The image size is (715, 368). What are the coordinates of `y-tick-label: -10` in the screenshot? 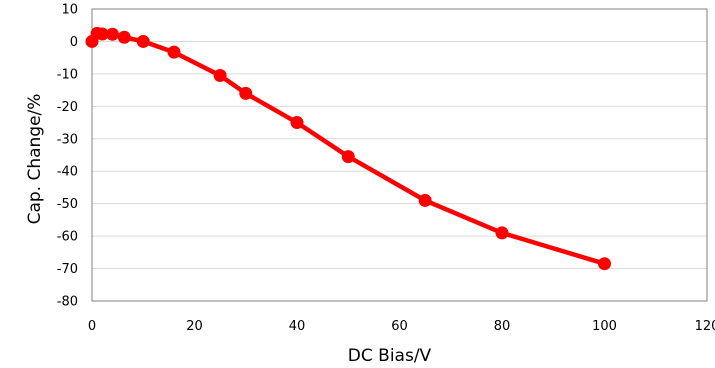 It's located at (67, 74).